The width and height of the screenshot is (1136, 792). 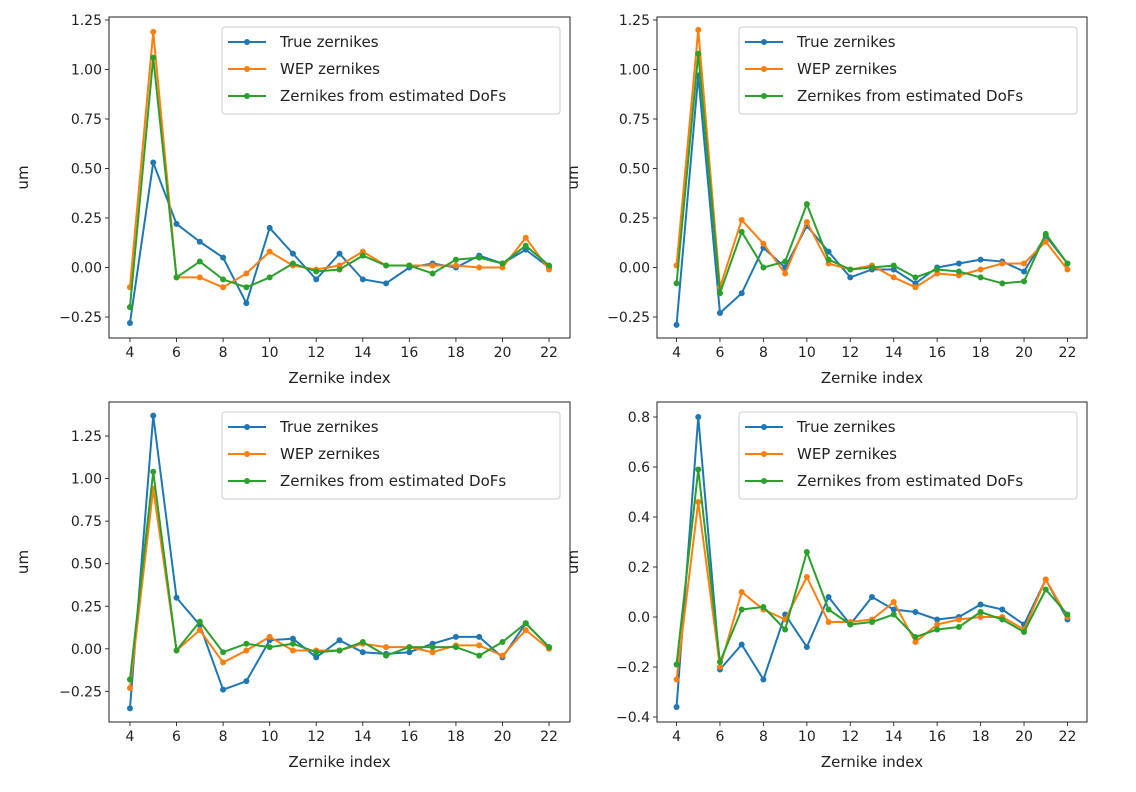 I want to click on x-tick-label: 10, so click(x=270, y=353).